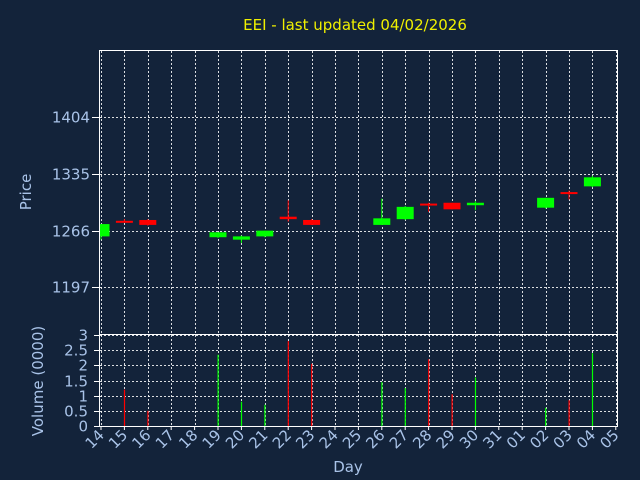 This screenshot has width=640, height=480. What do you see at coordinates (212, 439) in the screenshot?
I see `x-tick-label: 19` at bounding box center [212, 439].